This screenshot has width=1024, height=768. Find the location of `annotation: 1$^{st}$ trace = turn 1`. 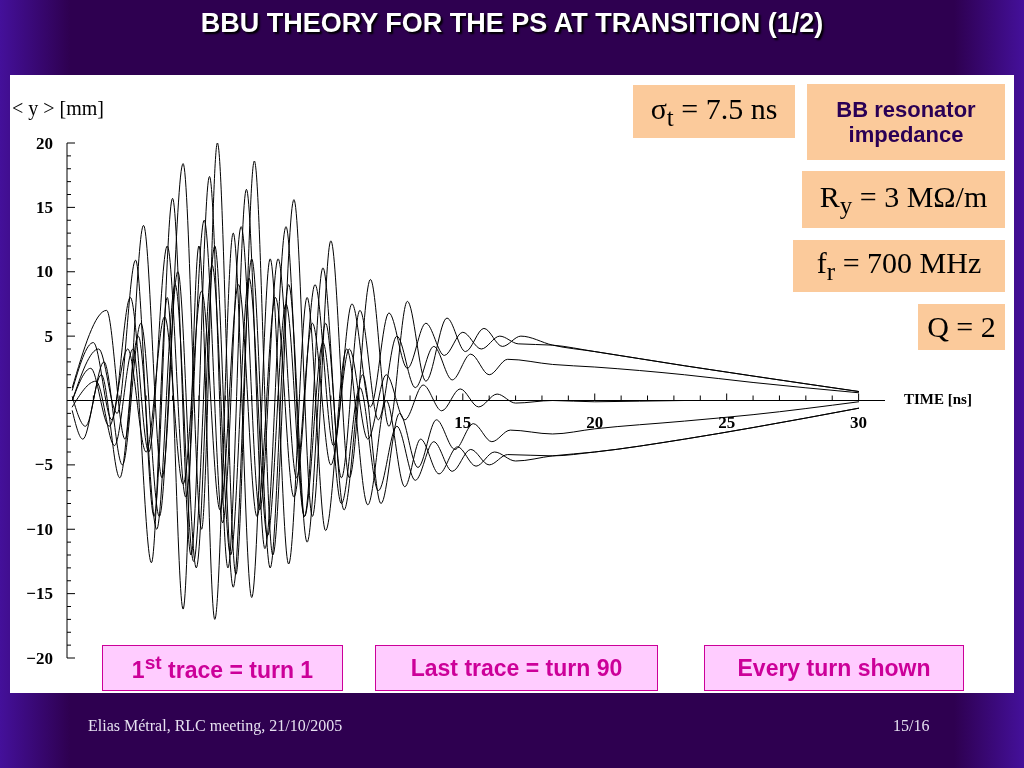

annotation: 1$^{st}$ trace = turn 1 is located at coordinates (222, 668).